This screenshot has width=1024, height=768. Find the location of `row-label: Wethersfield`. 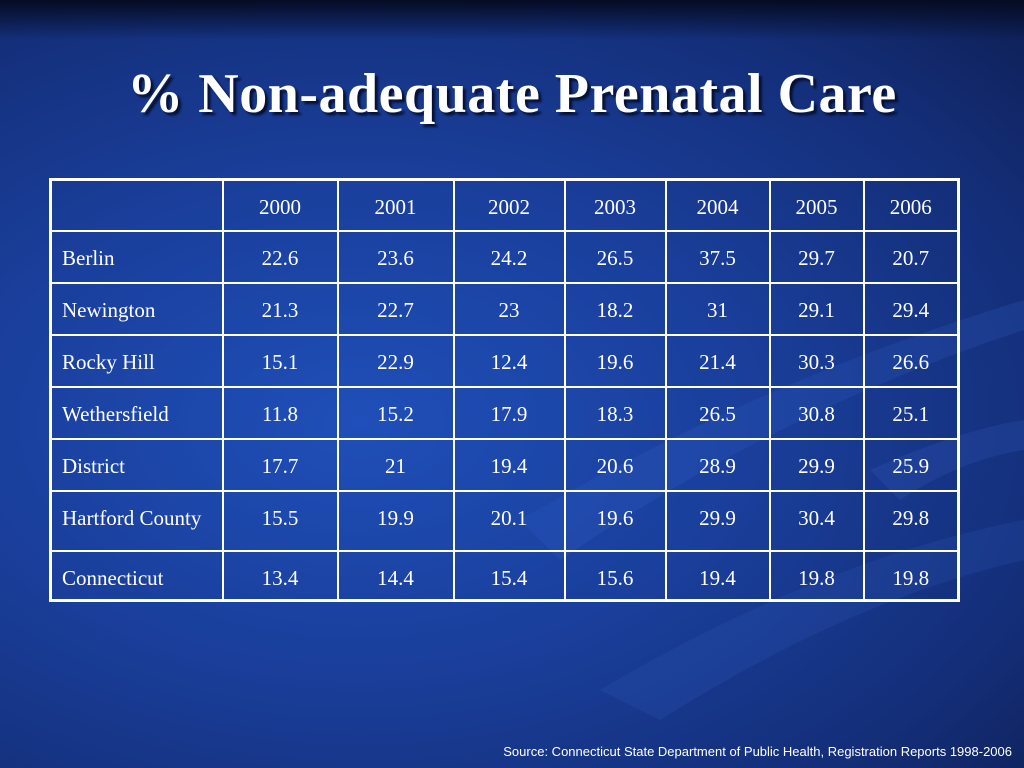

row-label: Wethersfield is located at coordinates (136, 412).